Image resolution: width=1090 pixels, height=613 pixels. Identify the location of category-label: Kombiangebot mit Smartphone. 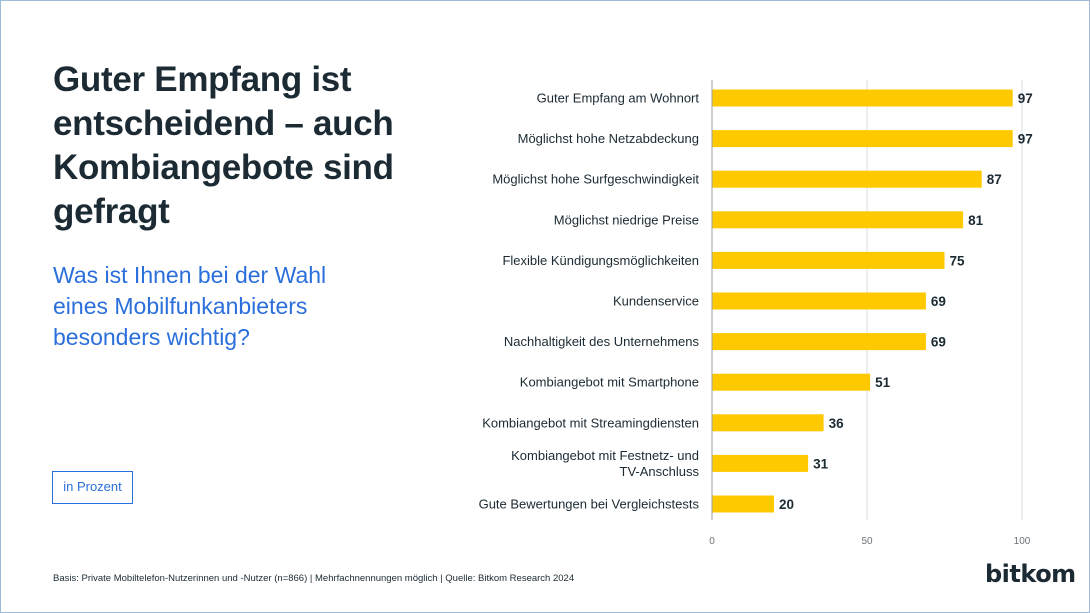
(609, 382).